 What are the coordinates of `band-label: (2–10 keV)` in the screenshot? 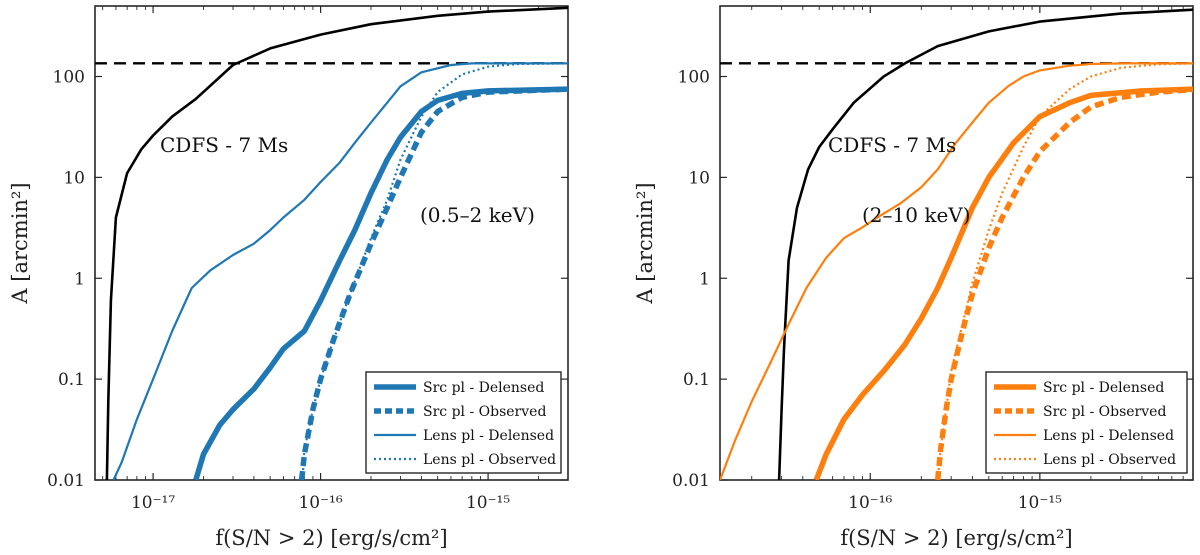 It's located at (916, 215).